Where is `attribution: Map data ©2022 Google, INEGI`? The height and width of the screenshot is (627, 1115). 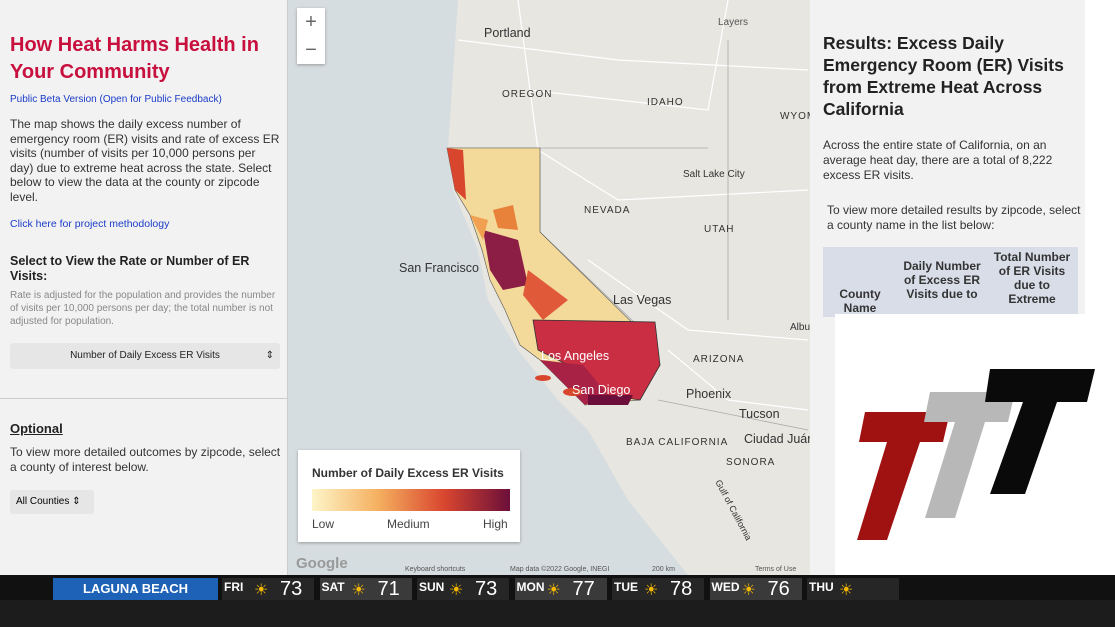 attribution: Map data ©2022 Google, INEGI is located at coordinates (560, 569).